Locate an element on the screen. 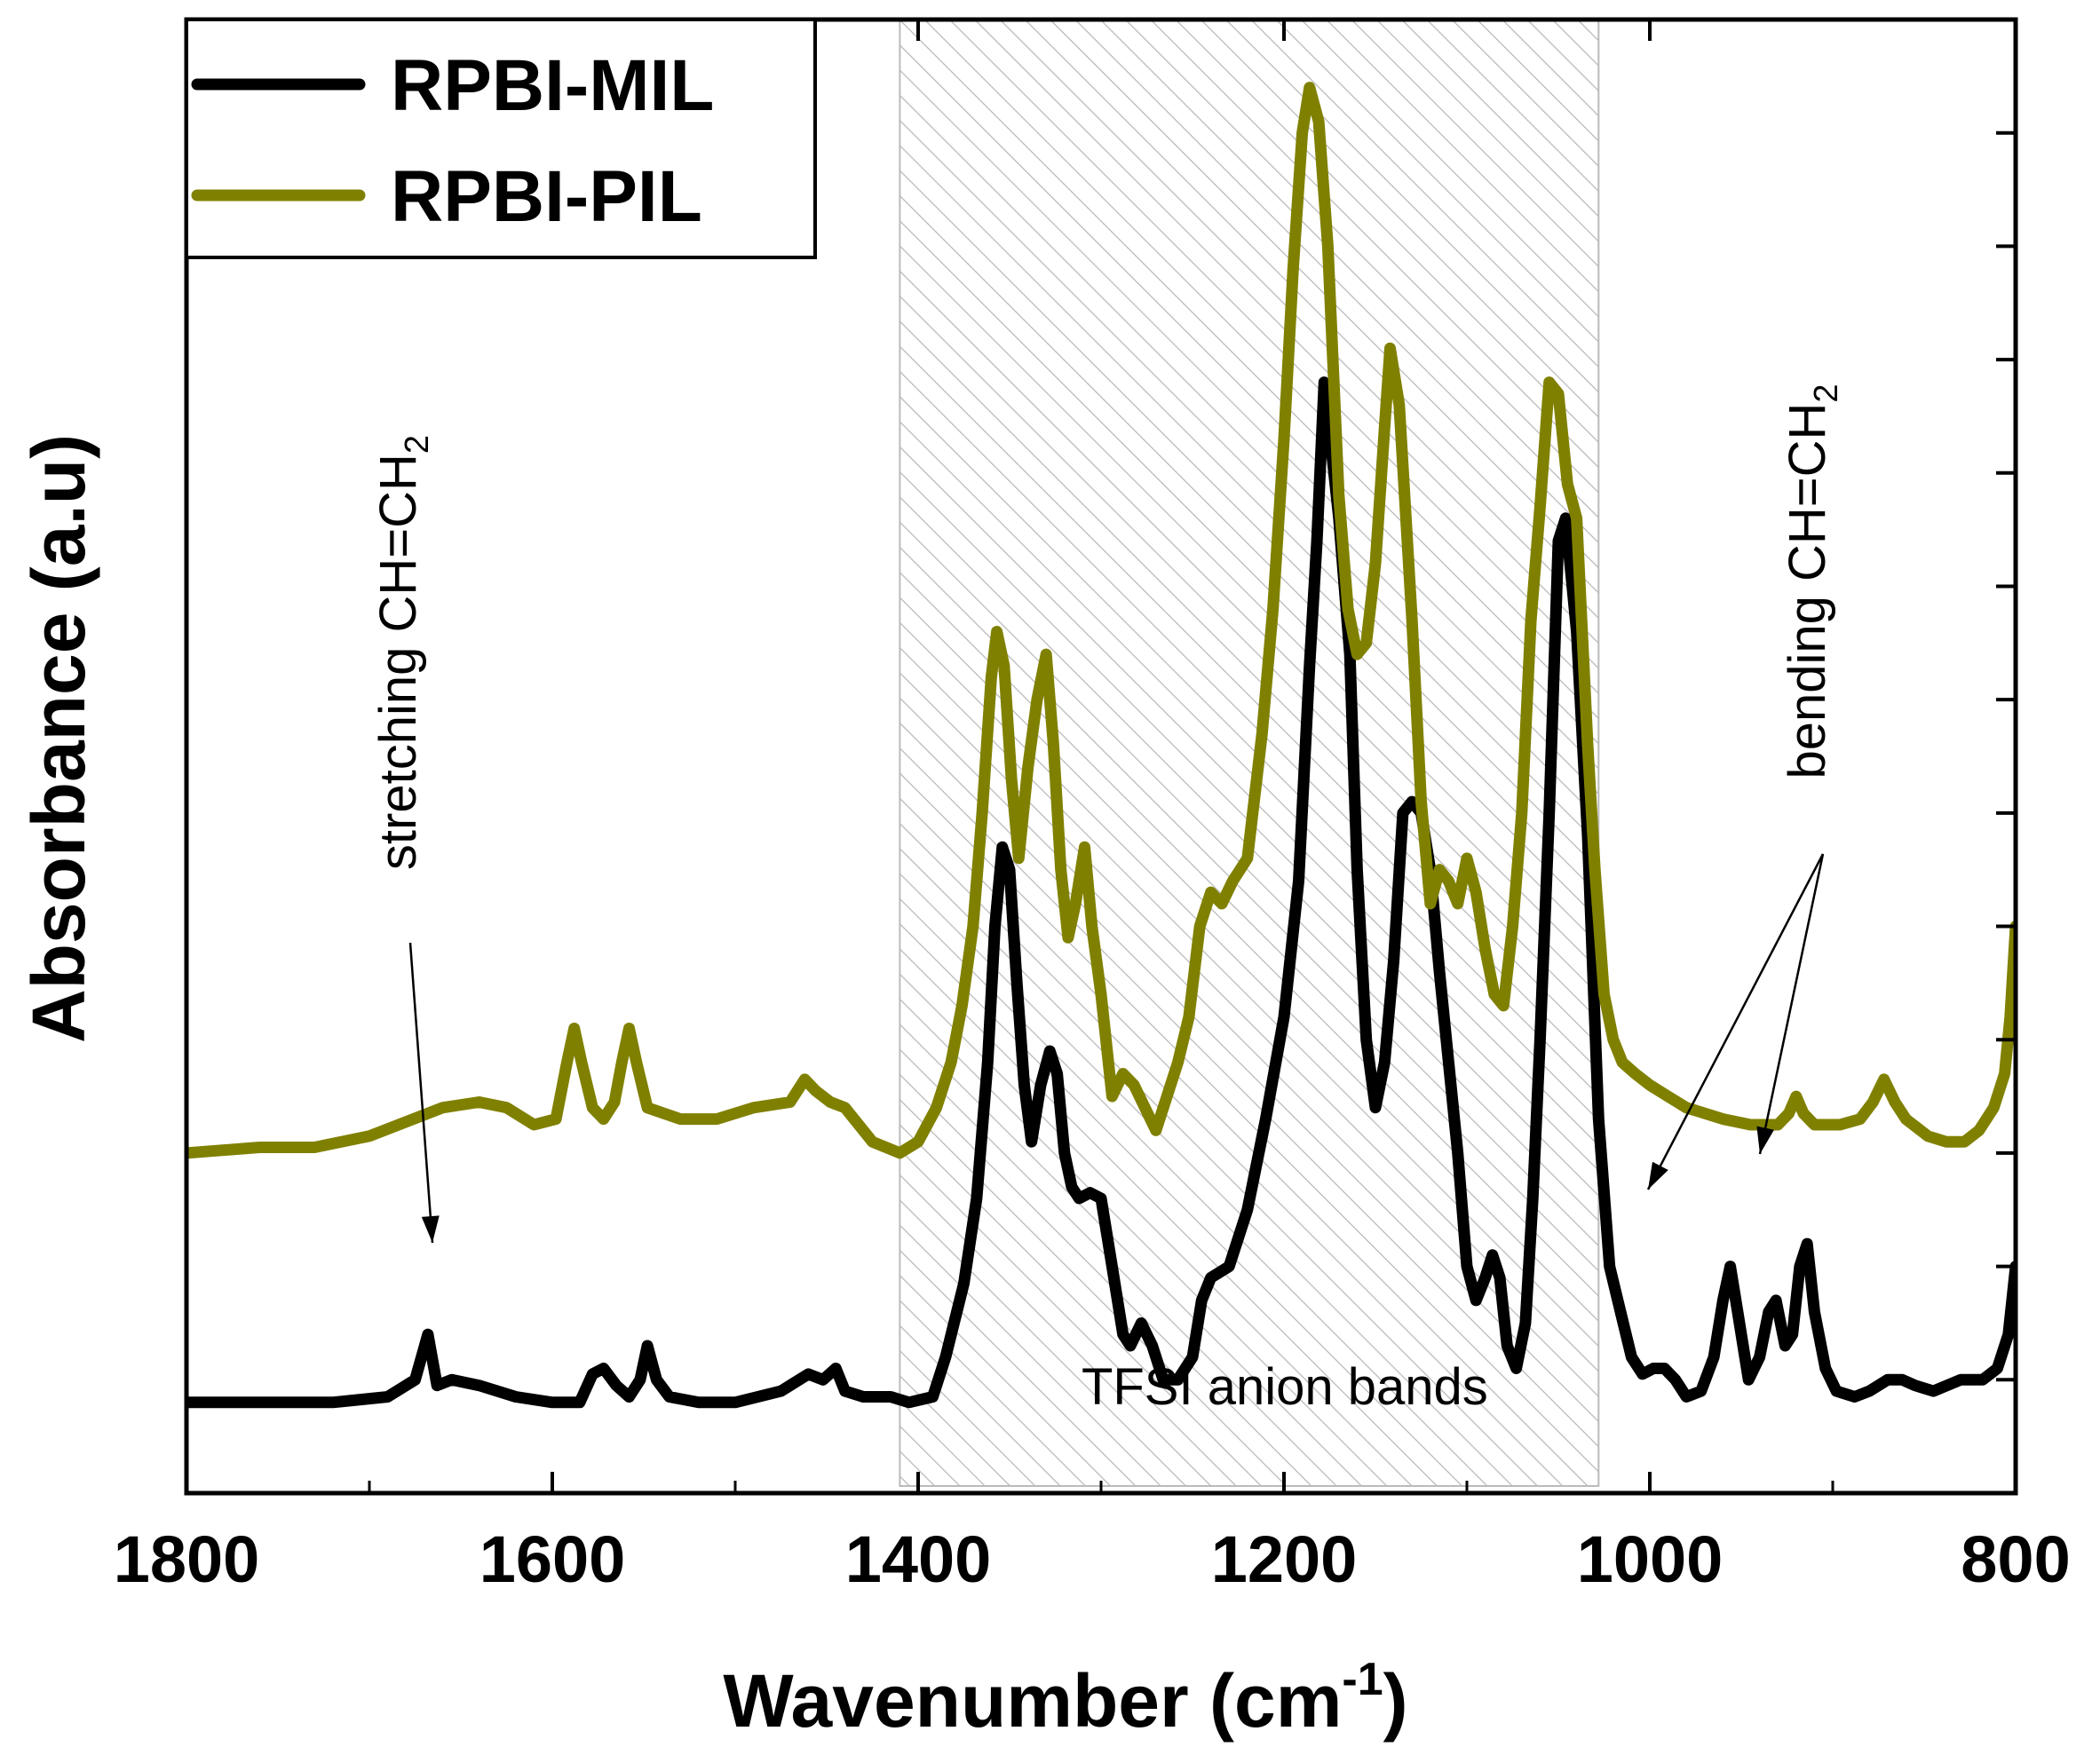 The width and height of the screenshot is (2100, 1755). tfsi-region-label: TFSI anion bands is located at coordinates (1285, 1387).